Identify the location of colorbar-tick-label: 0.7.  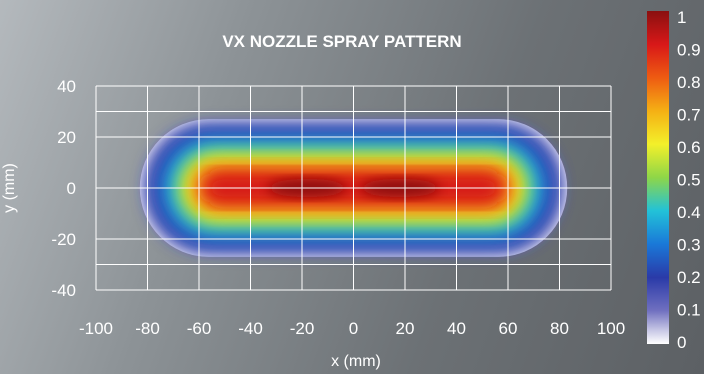
(689, 115).